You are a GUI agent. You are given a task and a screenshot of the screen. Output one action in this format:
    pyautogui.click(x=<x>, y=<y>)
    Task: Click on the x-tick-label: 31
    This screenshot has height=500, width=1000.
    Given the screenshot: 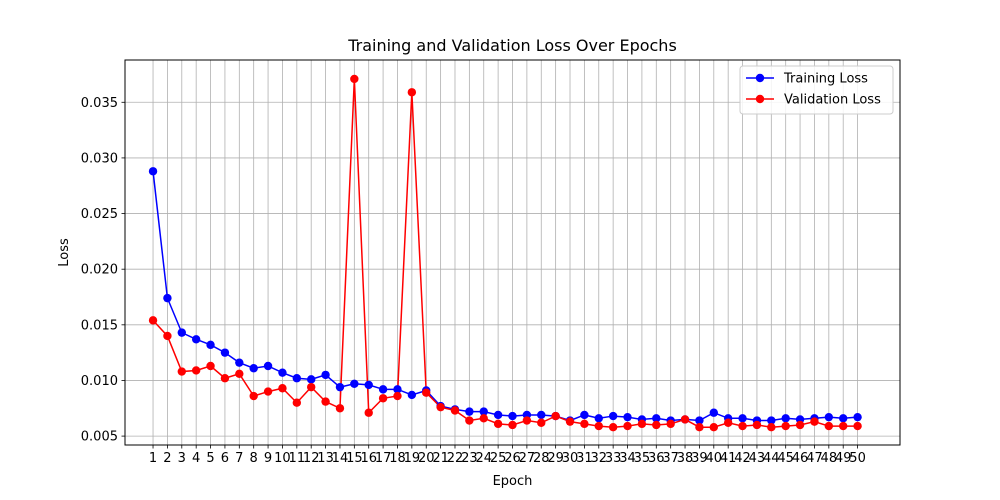 What is the action you would take?
    pyautogui.click(x=584, y=458)
    